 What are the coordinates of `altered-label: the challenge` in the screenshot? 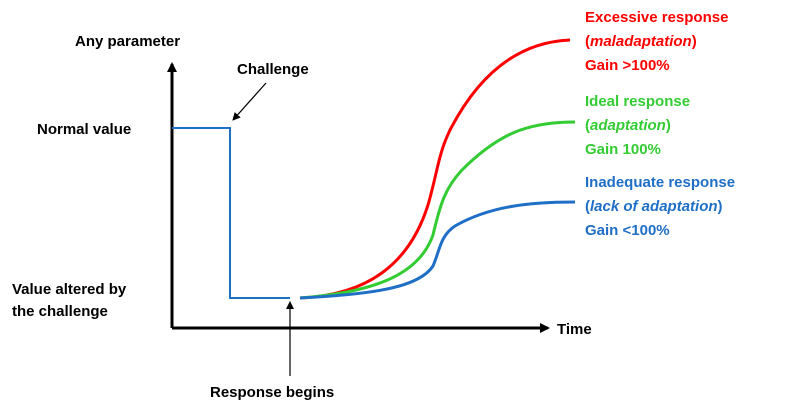 It's located at (60, 311).